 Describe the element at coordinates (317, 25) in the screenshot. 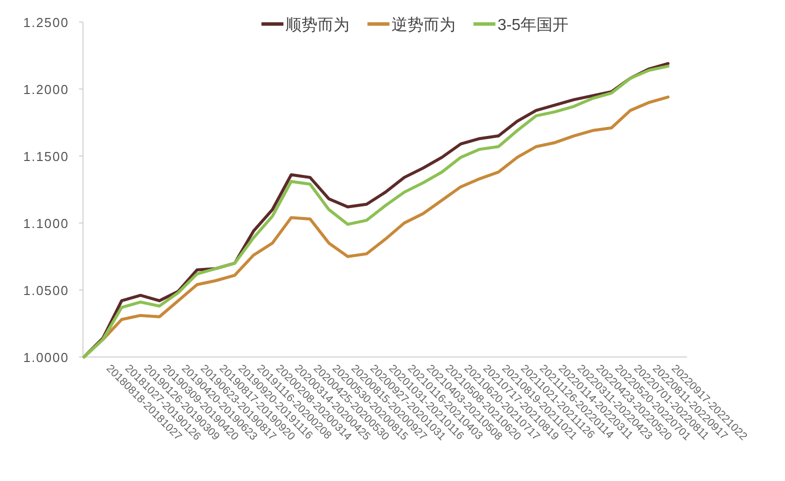

I see `legend-label: 顺势而为` at that location.